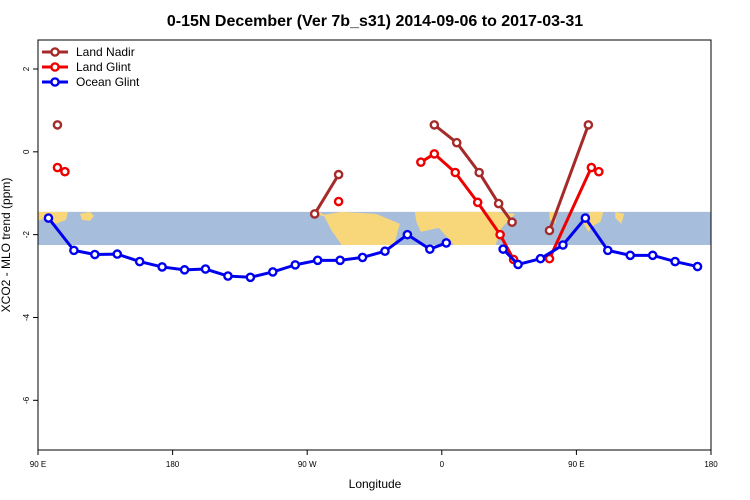 The image size is (750, 500). What do you see at coordinates (87, 216) in the screenshot?
I see `land-new-guinea` at bounding box center [87, 216].